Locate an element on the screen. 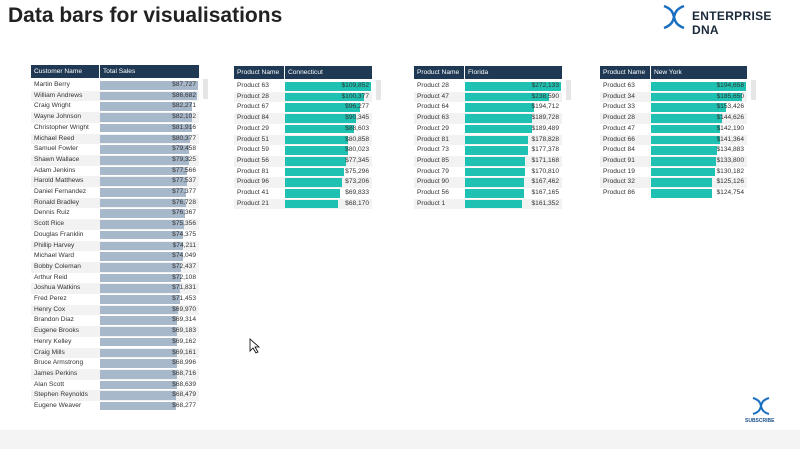  value-label: $75,296 is located at coordinates (357, 171).